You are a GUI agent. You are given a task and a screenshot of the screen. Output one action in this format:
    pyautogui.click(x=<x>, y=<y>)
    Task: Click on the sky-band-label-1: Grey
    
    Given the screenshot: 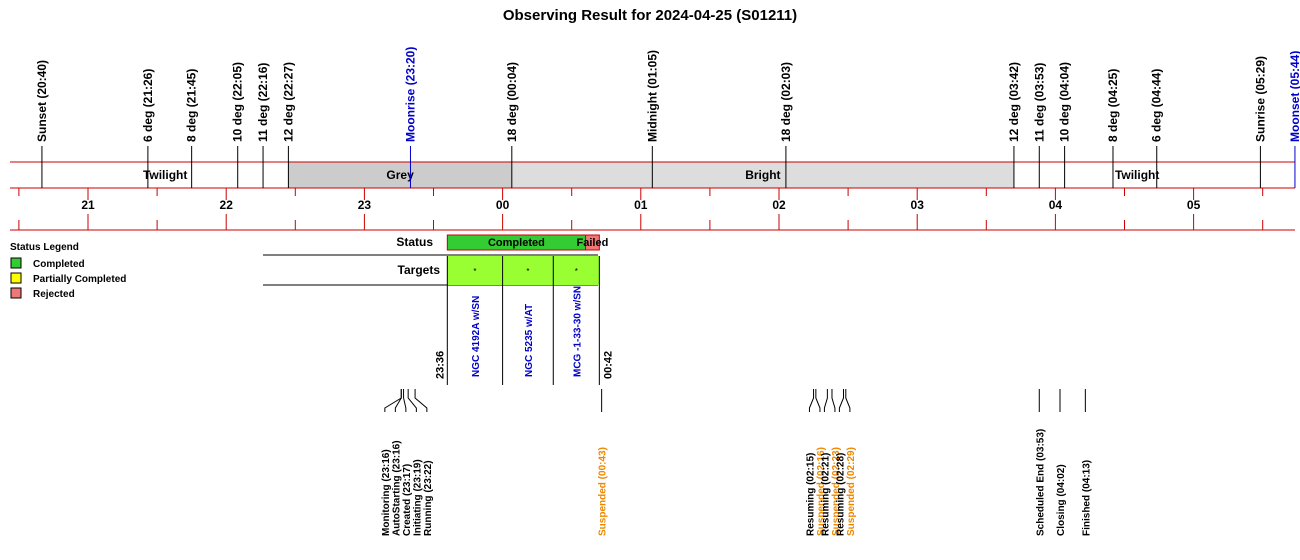 What is the action you would take?
    pyautogui.click(x=400, y=175)
    